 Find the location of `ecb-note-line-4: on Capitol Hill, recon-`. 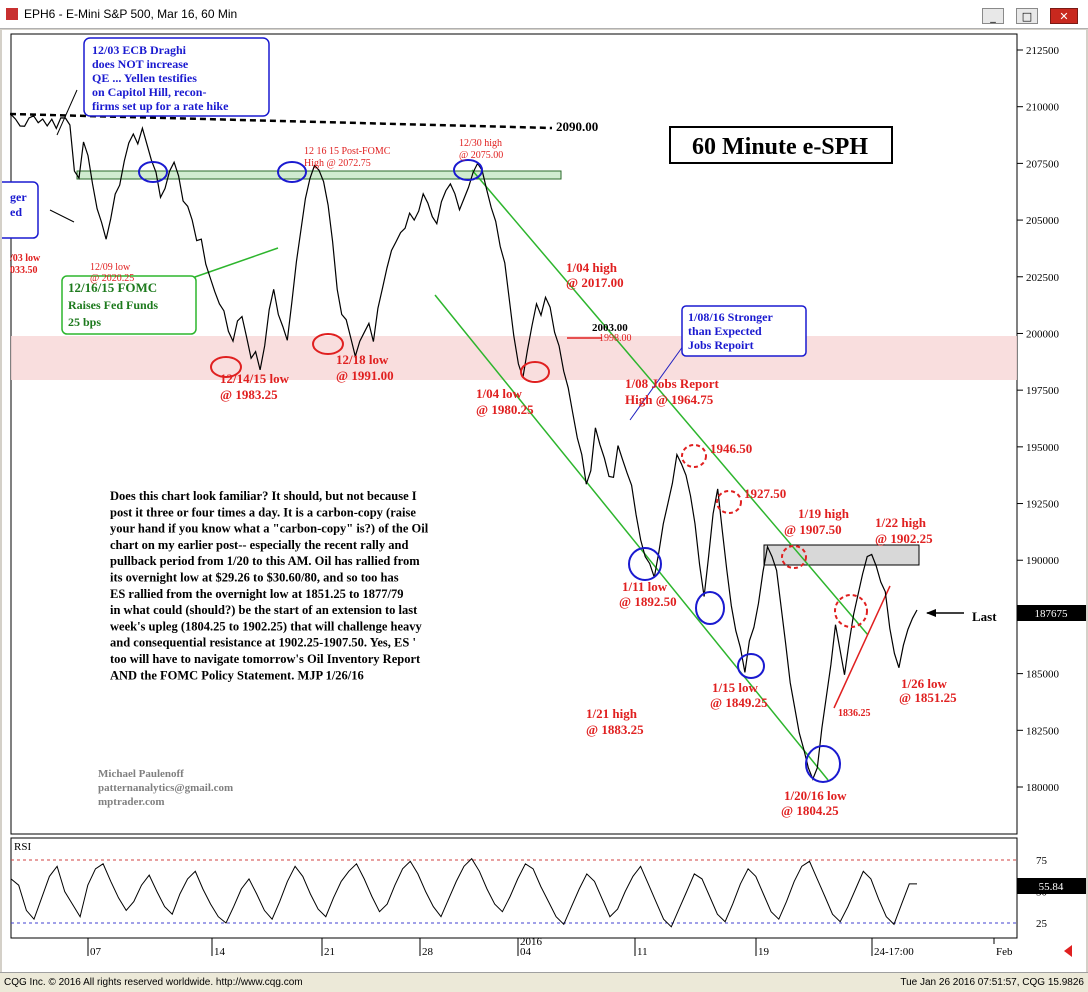

ecb-note-line-4: on Capitol Hill, recon- is located at coordinates (149, 92).